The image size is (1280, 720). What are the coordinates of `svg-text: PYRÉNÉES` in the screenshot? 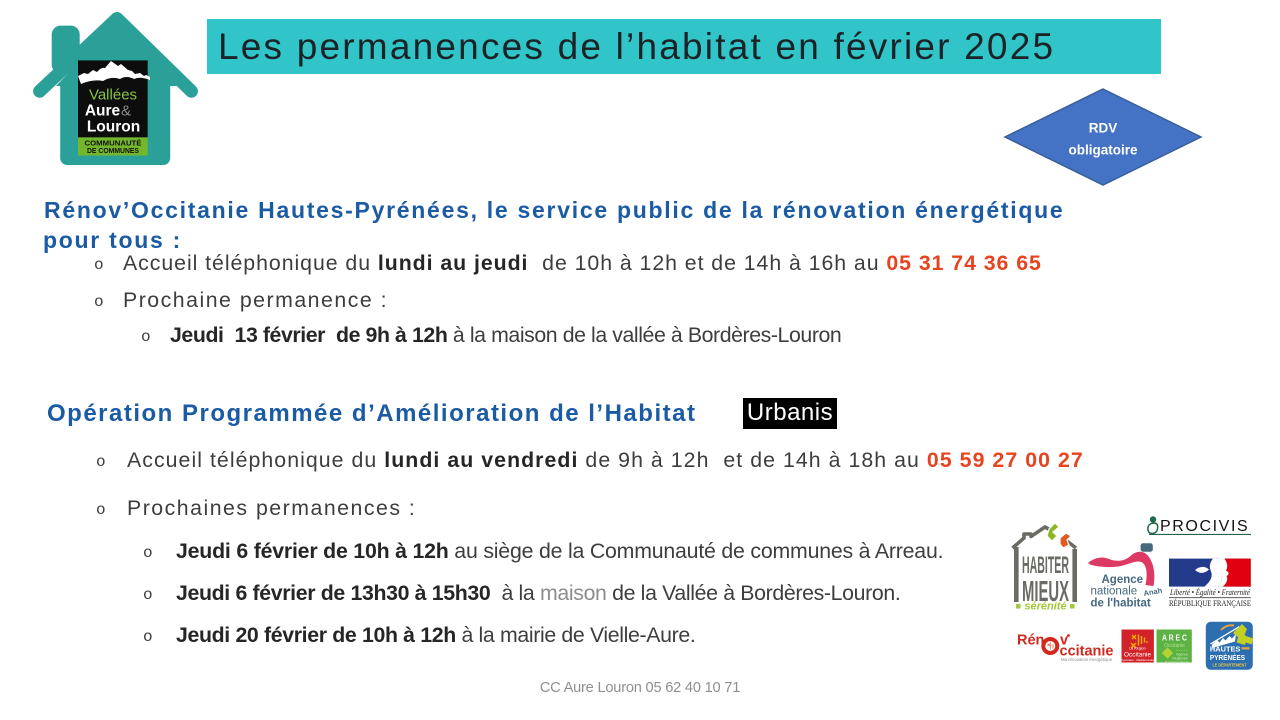 It's located at (1227, 657).